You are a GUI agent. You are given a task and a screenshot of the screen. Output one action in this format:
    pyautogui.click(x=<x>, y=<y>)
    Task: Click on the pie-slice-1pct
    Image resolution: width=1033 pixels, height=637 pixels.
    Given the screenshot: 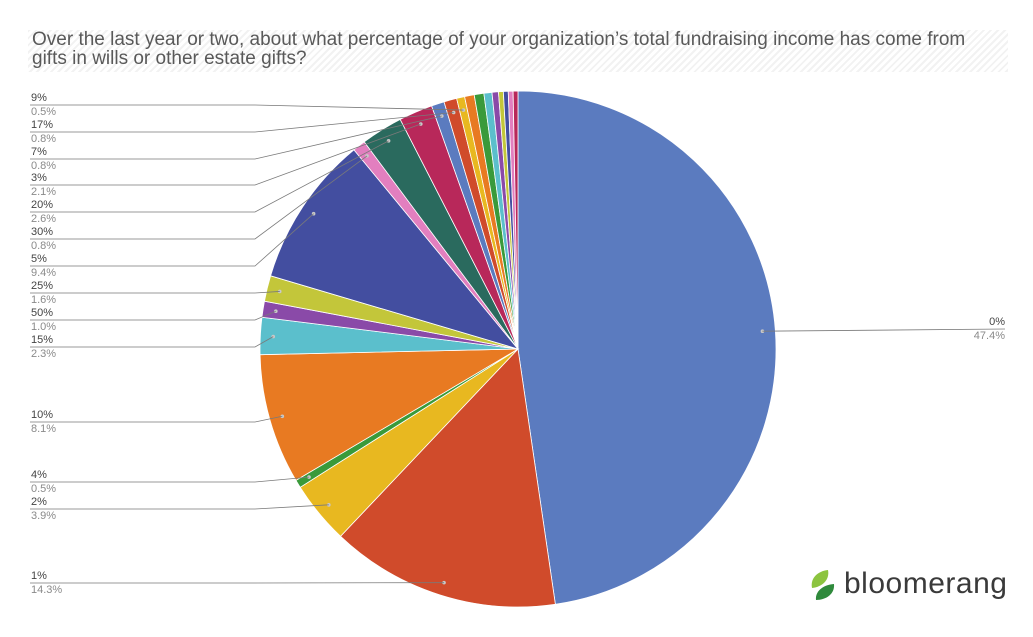 What is the action you would take?
    pyautogui.click(x=447, y=478)
    